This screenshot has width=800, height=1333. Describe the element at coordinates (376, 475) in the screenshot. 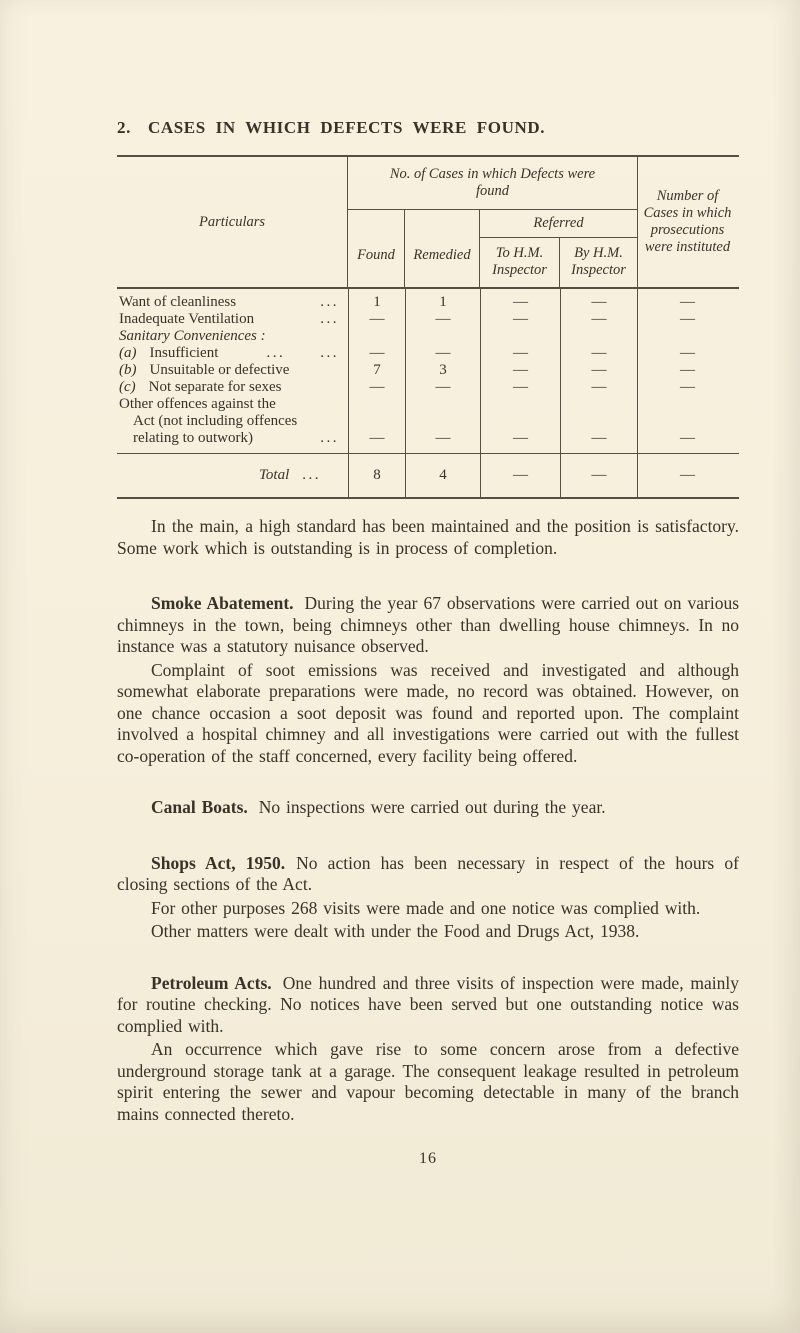

I see `total-found: 8` at that location.